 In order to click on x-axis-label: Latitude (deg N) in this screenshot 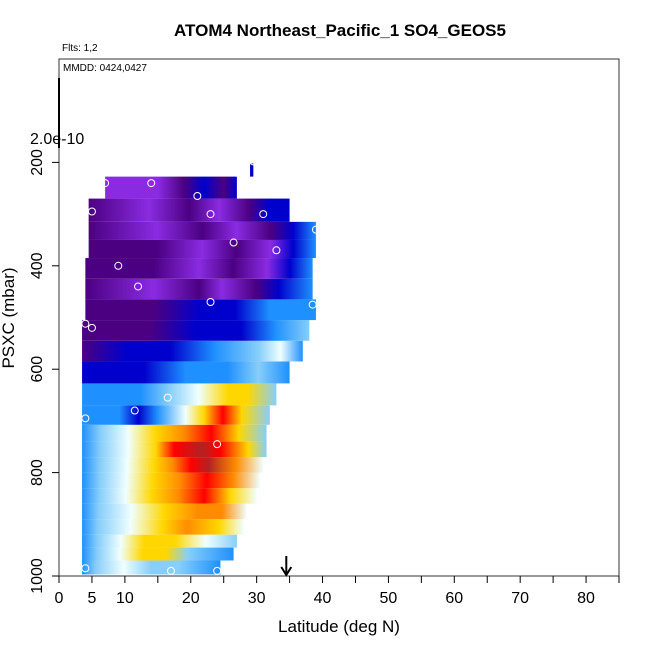, I will do `click(339, 626)`.